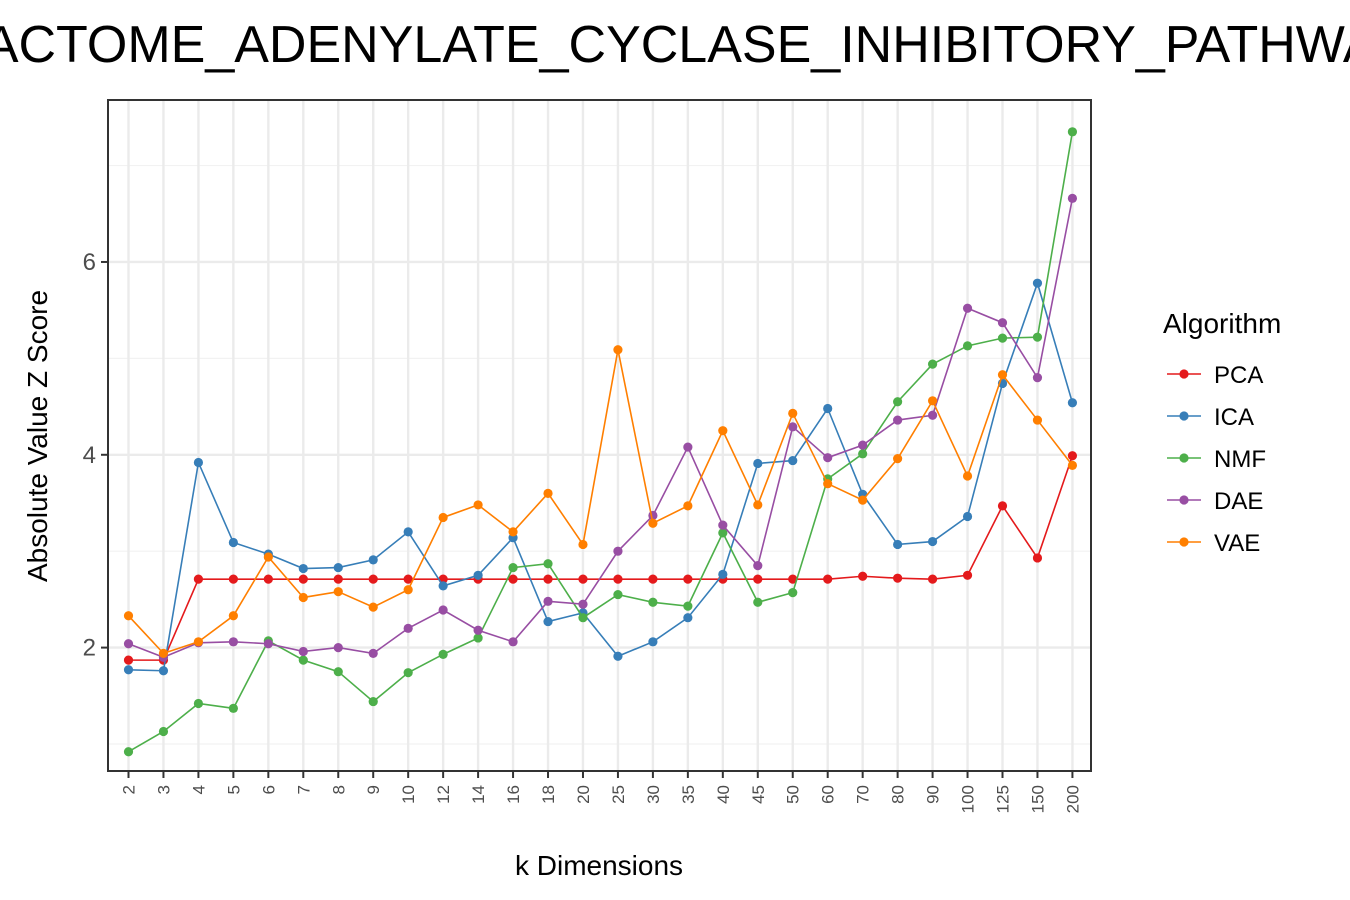  I want to click on x-tick-label: 20, so click(583, 794).